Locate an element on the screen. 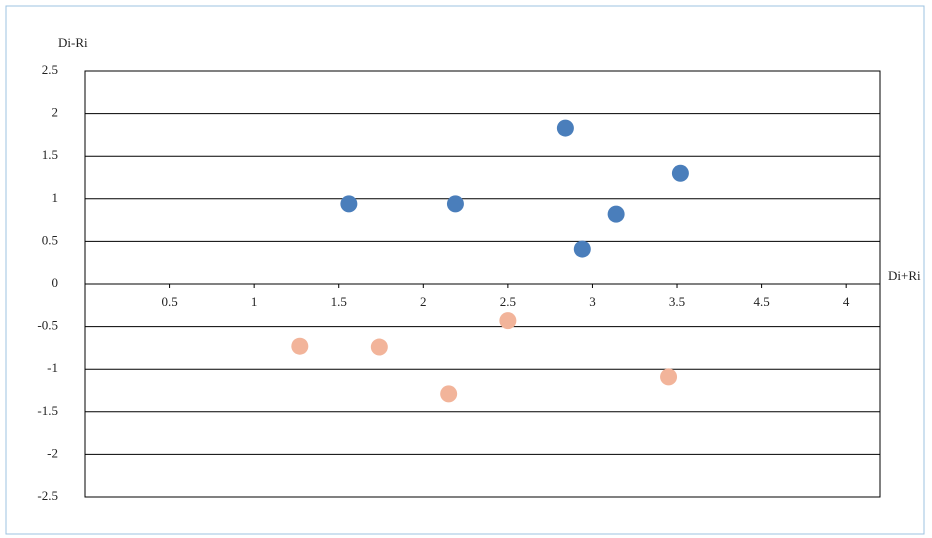 This screenshot has width=932, height=538. y-tick-label: 0.5 is located at coordinates (50, 239).